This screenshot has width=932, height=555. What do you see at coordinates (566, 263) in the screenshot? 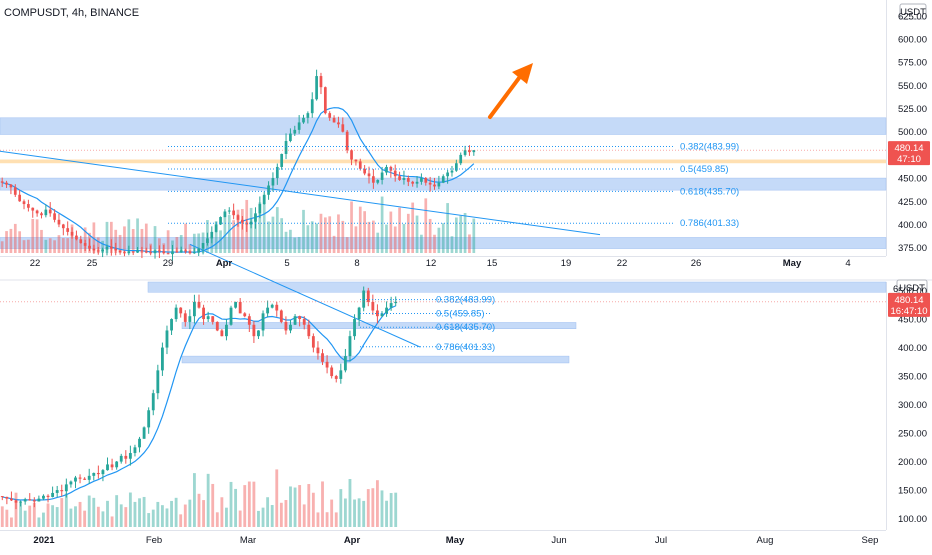
I see `top-x-tick-label: 19` at bounding box center [566, 263].